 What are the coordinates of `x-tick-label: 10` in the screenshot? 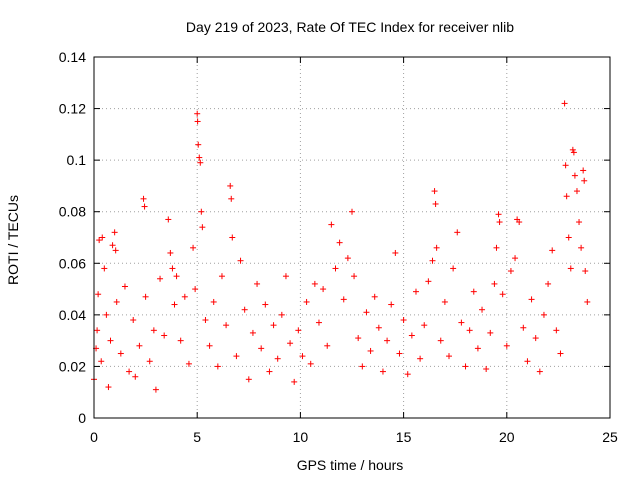 It's located at (301, 437).